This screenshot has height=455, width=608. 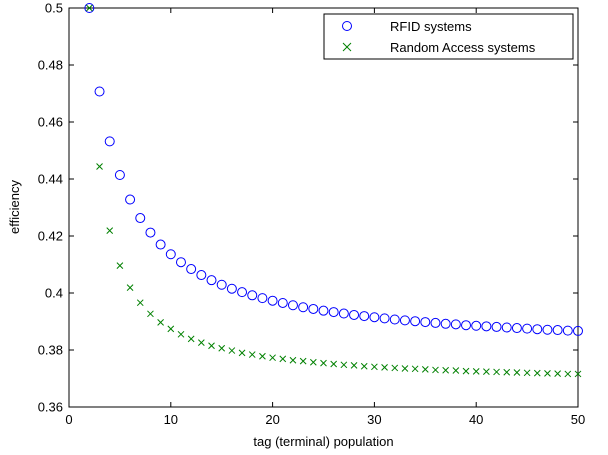 What do you see at coordinates (476, 419) in the screenshot?
I see `x-tick-label: 40` at bounding box center [476, 419].